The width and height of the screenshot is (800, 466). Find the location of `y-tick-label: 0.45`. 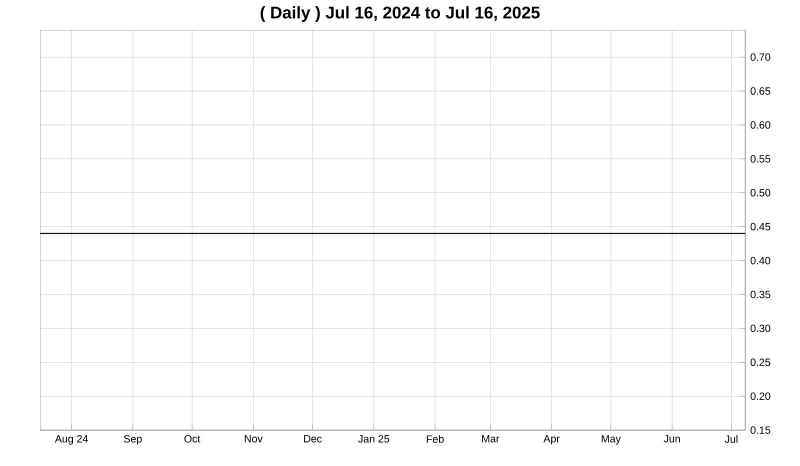

y-tick-label: 0.45 is located at coordinates (760, 226).